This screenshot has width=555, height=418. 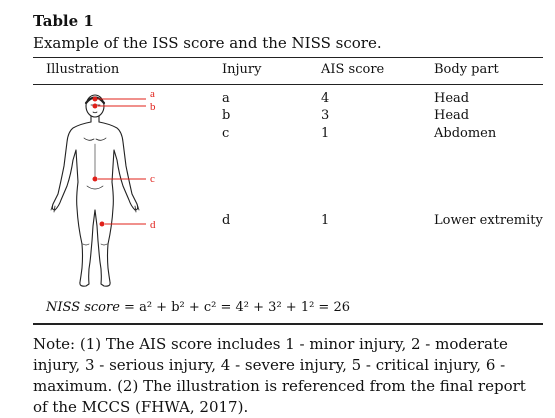 What do you see at coordinates (234, 307) in the screenshot?
I see `formula-expression: = a² + b² + c² = 4² + 3² + 1² = 26` at bounding box center [234, 307].